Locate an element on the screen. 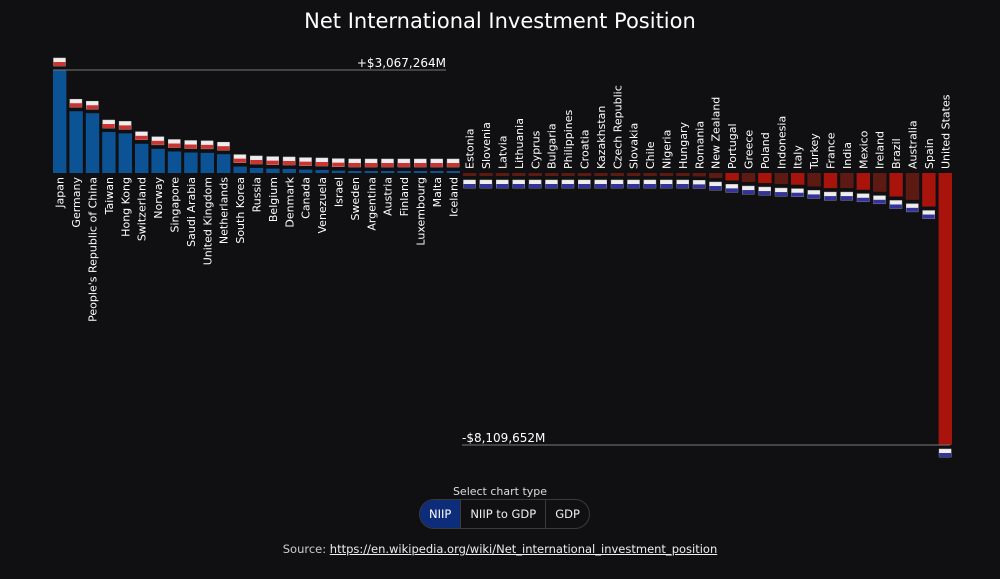 The image size is (1000, 579). flag-stripe-finland is located at coordinates (403, 165).